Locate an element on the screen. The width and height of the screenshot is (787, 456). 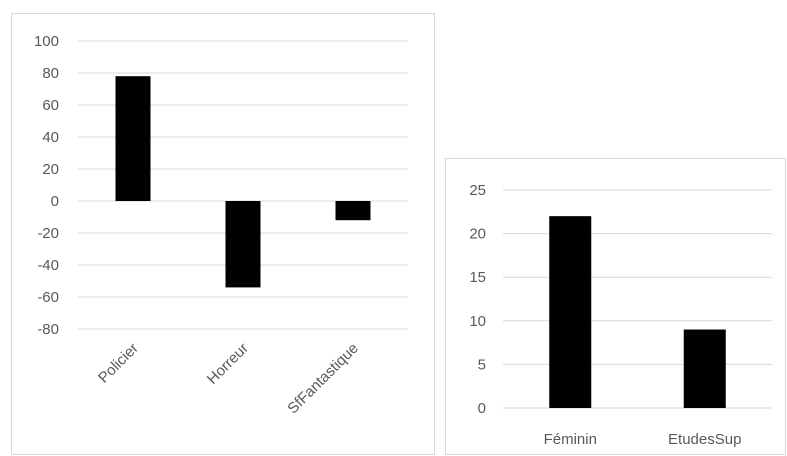
genre-ytick-label: 40 is located at coordinates (50, 137).